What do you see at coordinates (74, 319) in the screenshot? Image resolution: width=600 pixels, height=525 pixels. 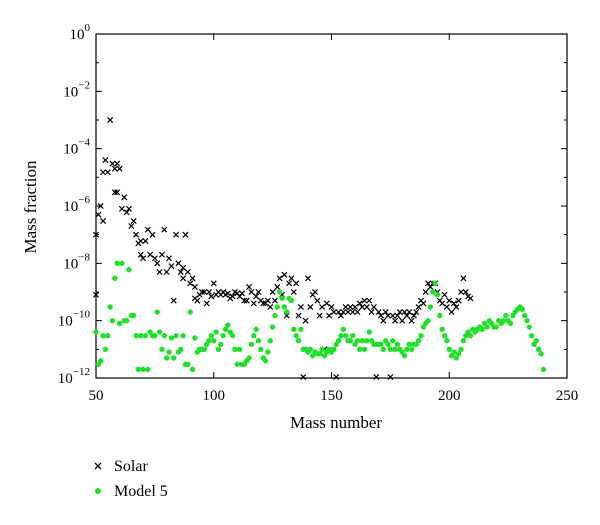 I see `y-tick-label: 10⁻¹⁰` at bounding box center [74, 319].